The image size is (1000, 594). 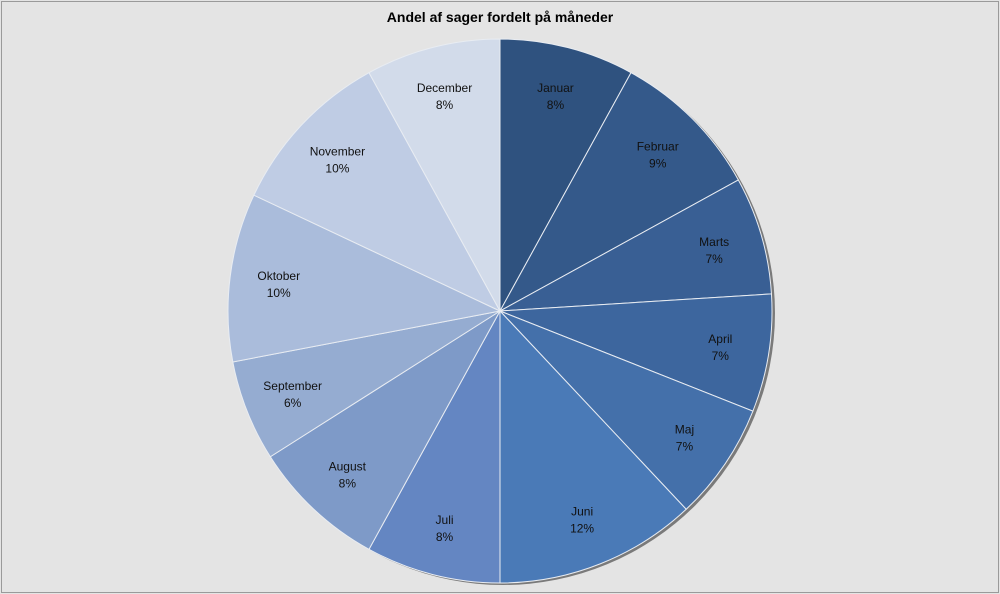 I want to click on pie-slice-november, so click(x=377, y=192).